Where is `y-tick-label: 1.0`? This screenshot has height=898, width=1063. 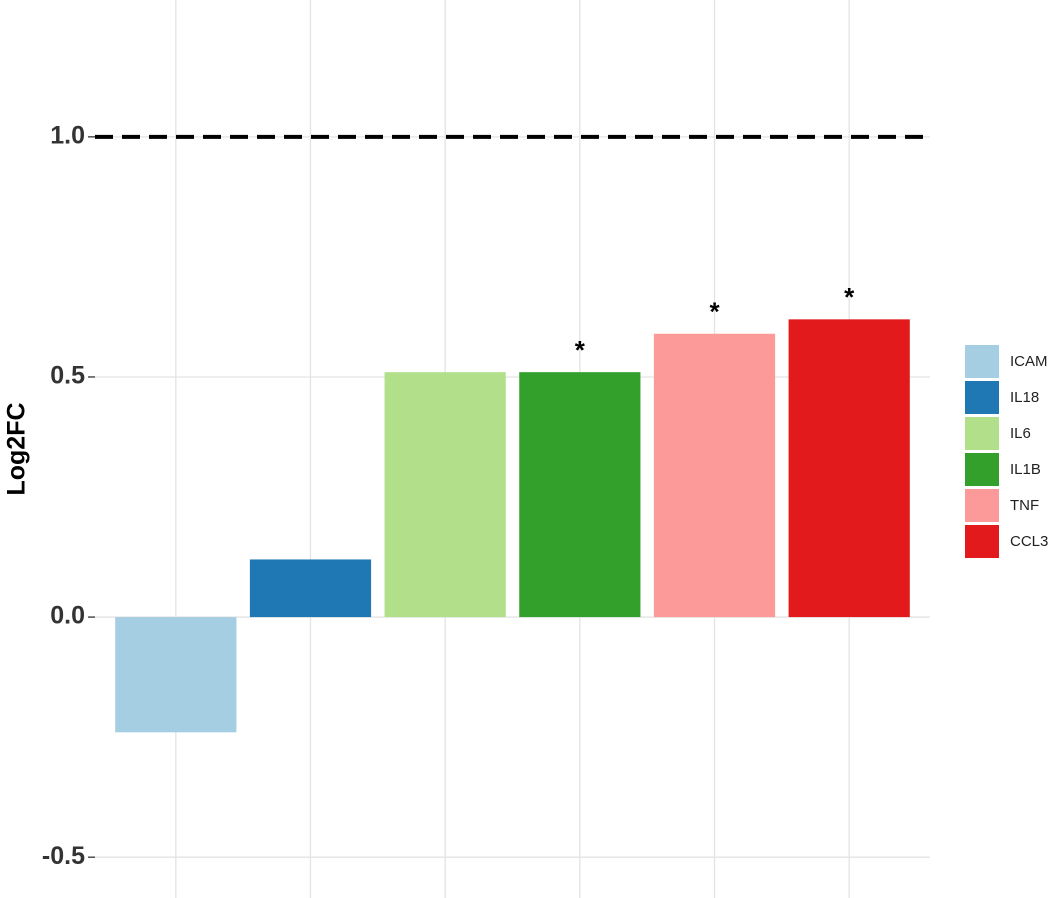
y-tick-label: 1.0 is located at coordinates (67, 135).